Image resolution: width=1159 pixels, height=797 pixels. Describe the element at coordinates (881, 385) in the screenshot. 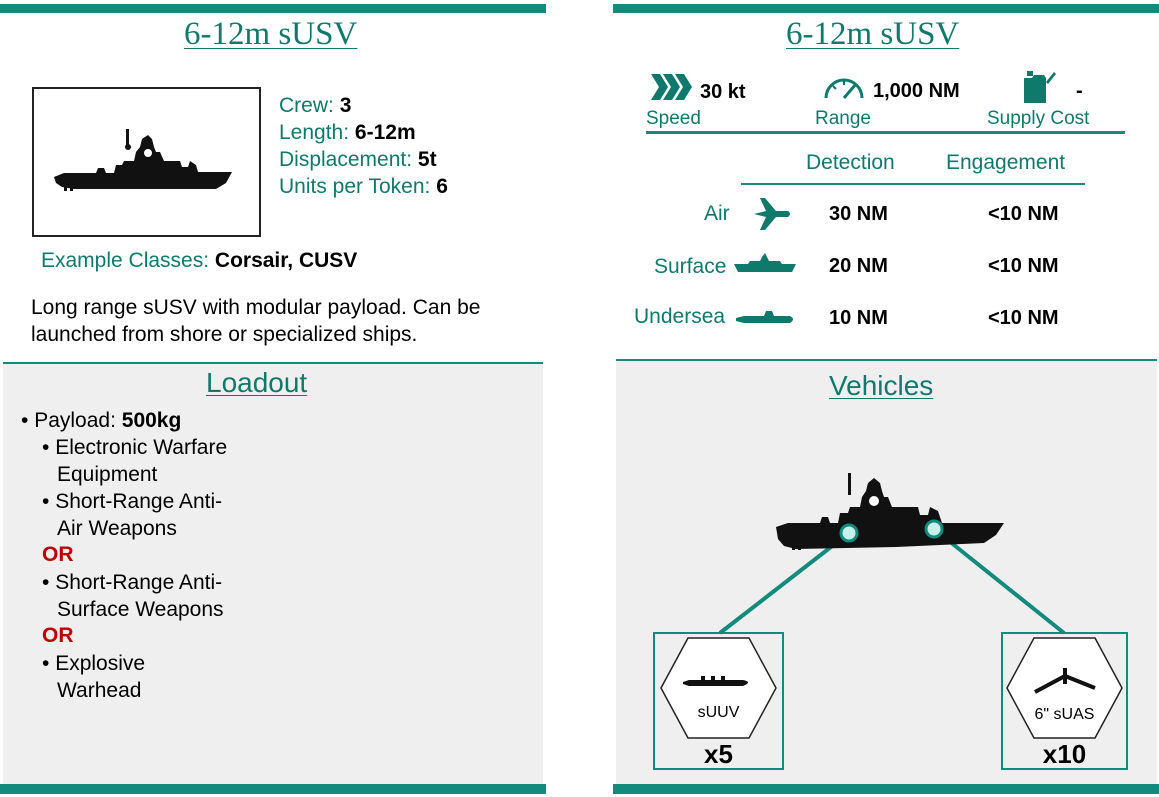

I see `vehicles-title: Vehicles` at that location.